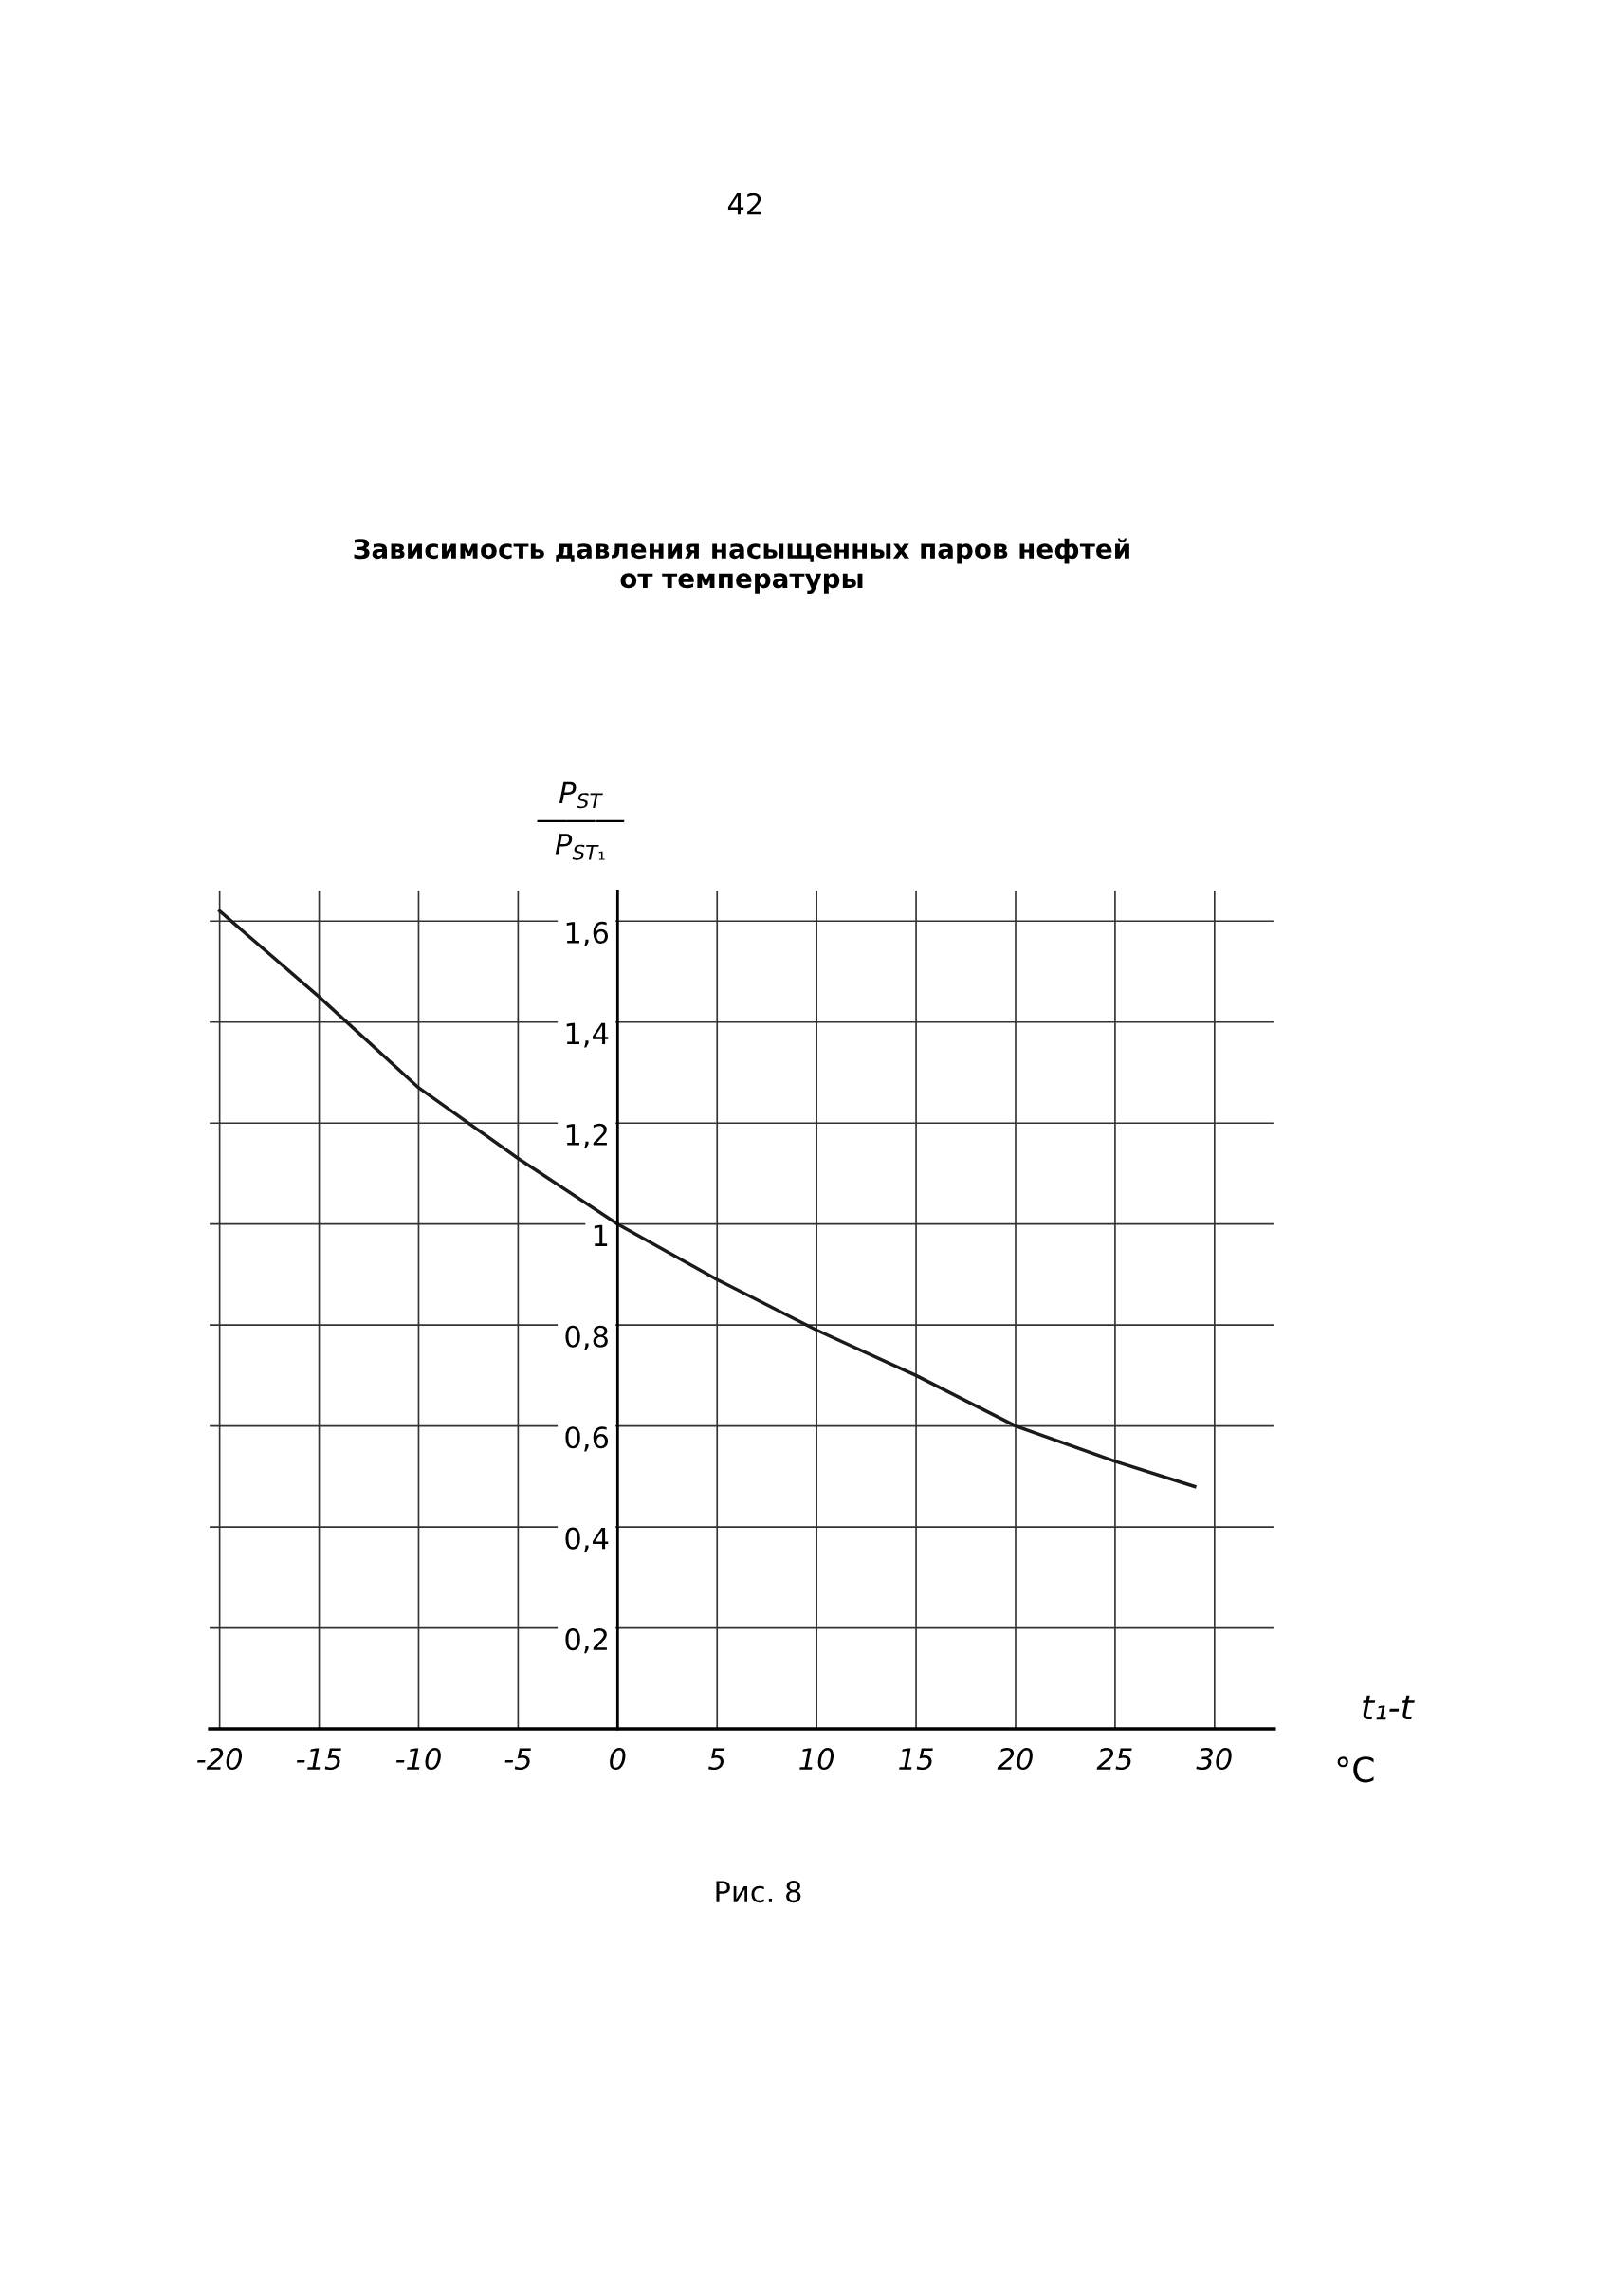 Image resolution: width=1613 pixels, height=2296 pixels. Describe the element at coordinates (586, 1641) in the screenshot. I see `y-tick-label: 0,2` at that location.